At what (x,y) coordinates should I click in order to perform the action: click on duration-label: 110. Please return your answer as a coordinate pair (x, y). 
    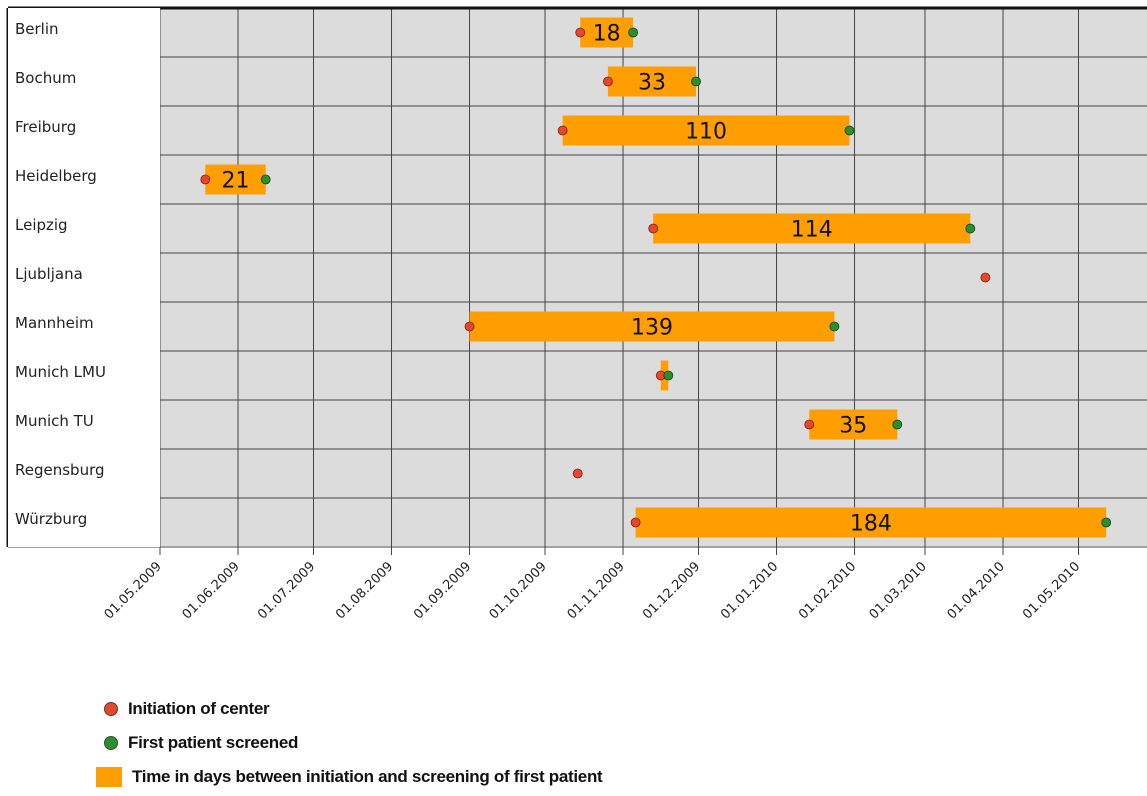
    Looking at the image, I should click on (706, 132).